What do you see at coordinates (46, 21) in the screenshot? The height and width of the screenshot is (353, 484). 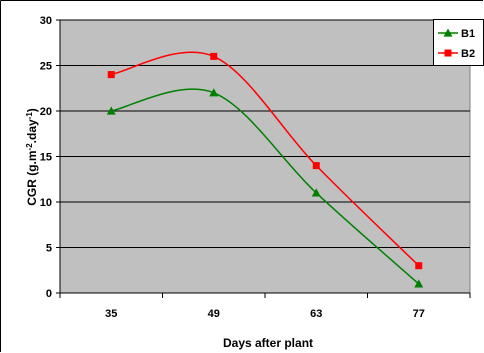 I see `y-tick-label: 30` at bounding box center [46, 21].